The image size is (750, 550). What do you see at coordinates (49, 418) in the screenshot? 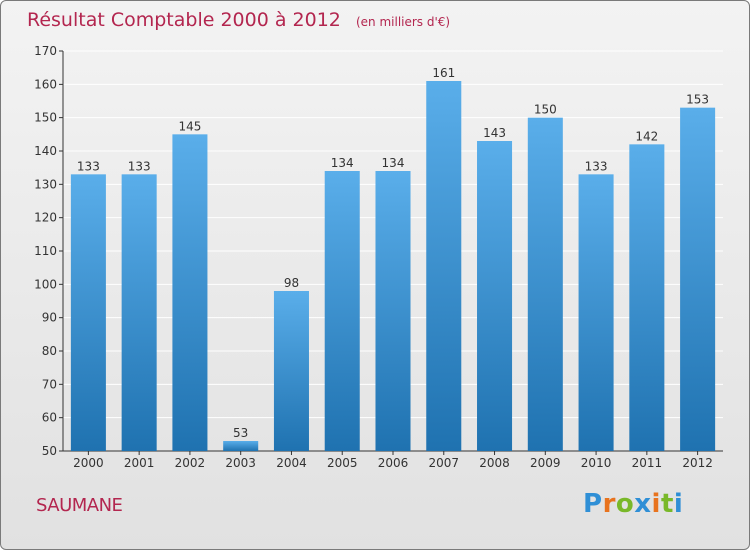
I see `y-tick-label: 60` at bounding box center [49, 418].